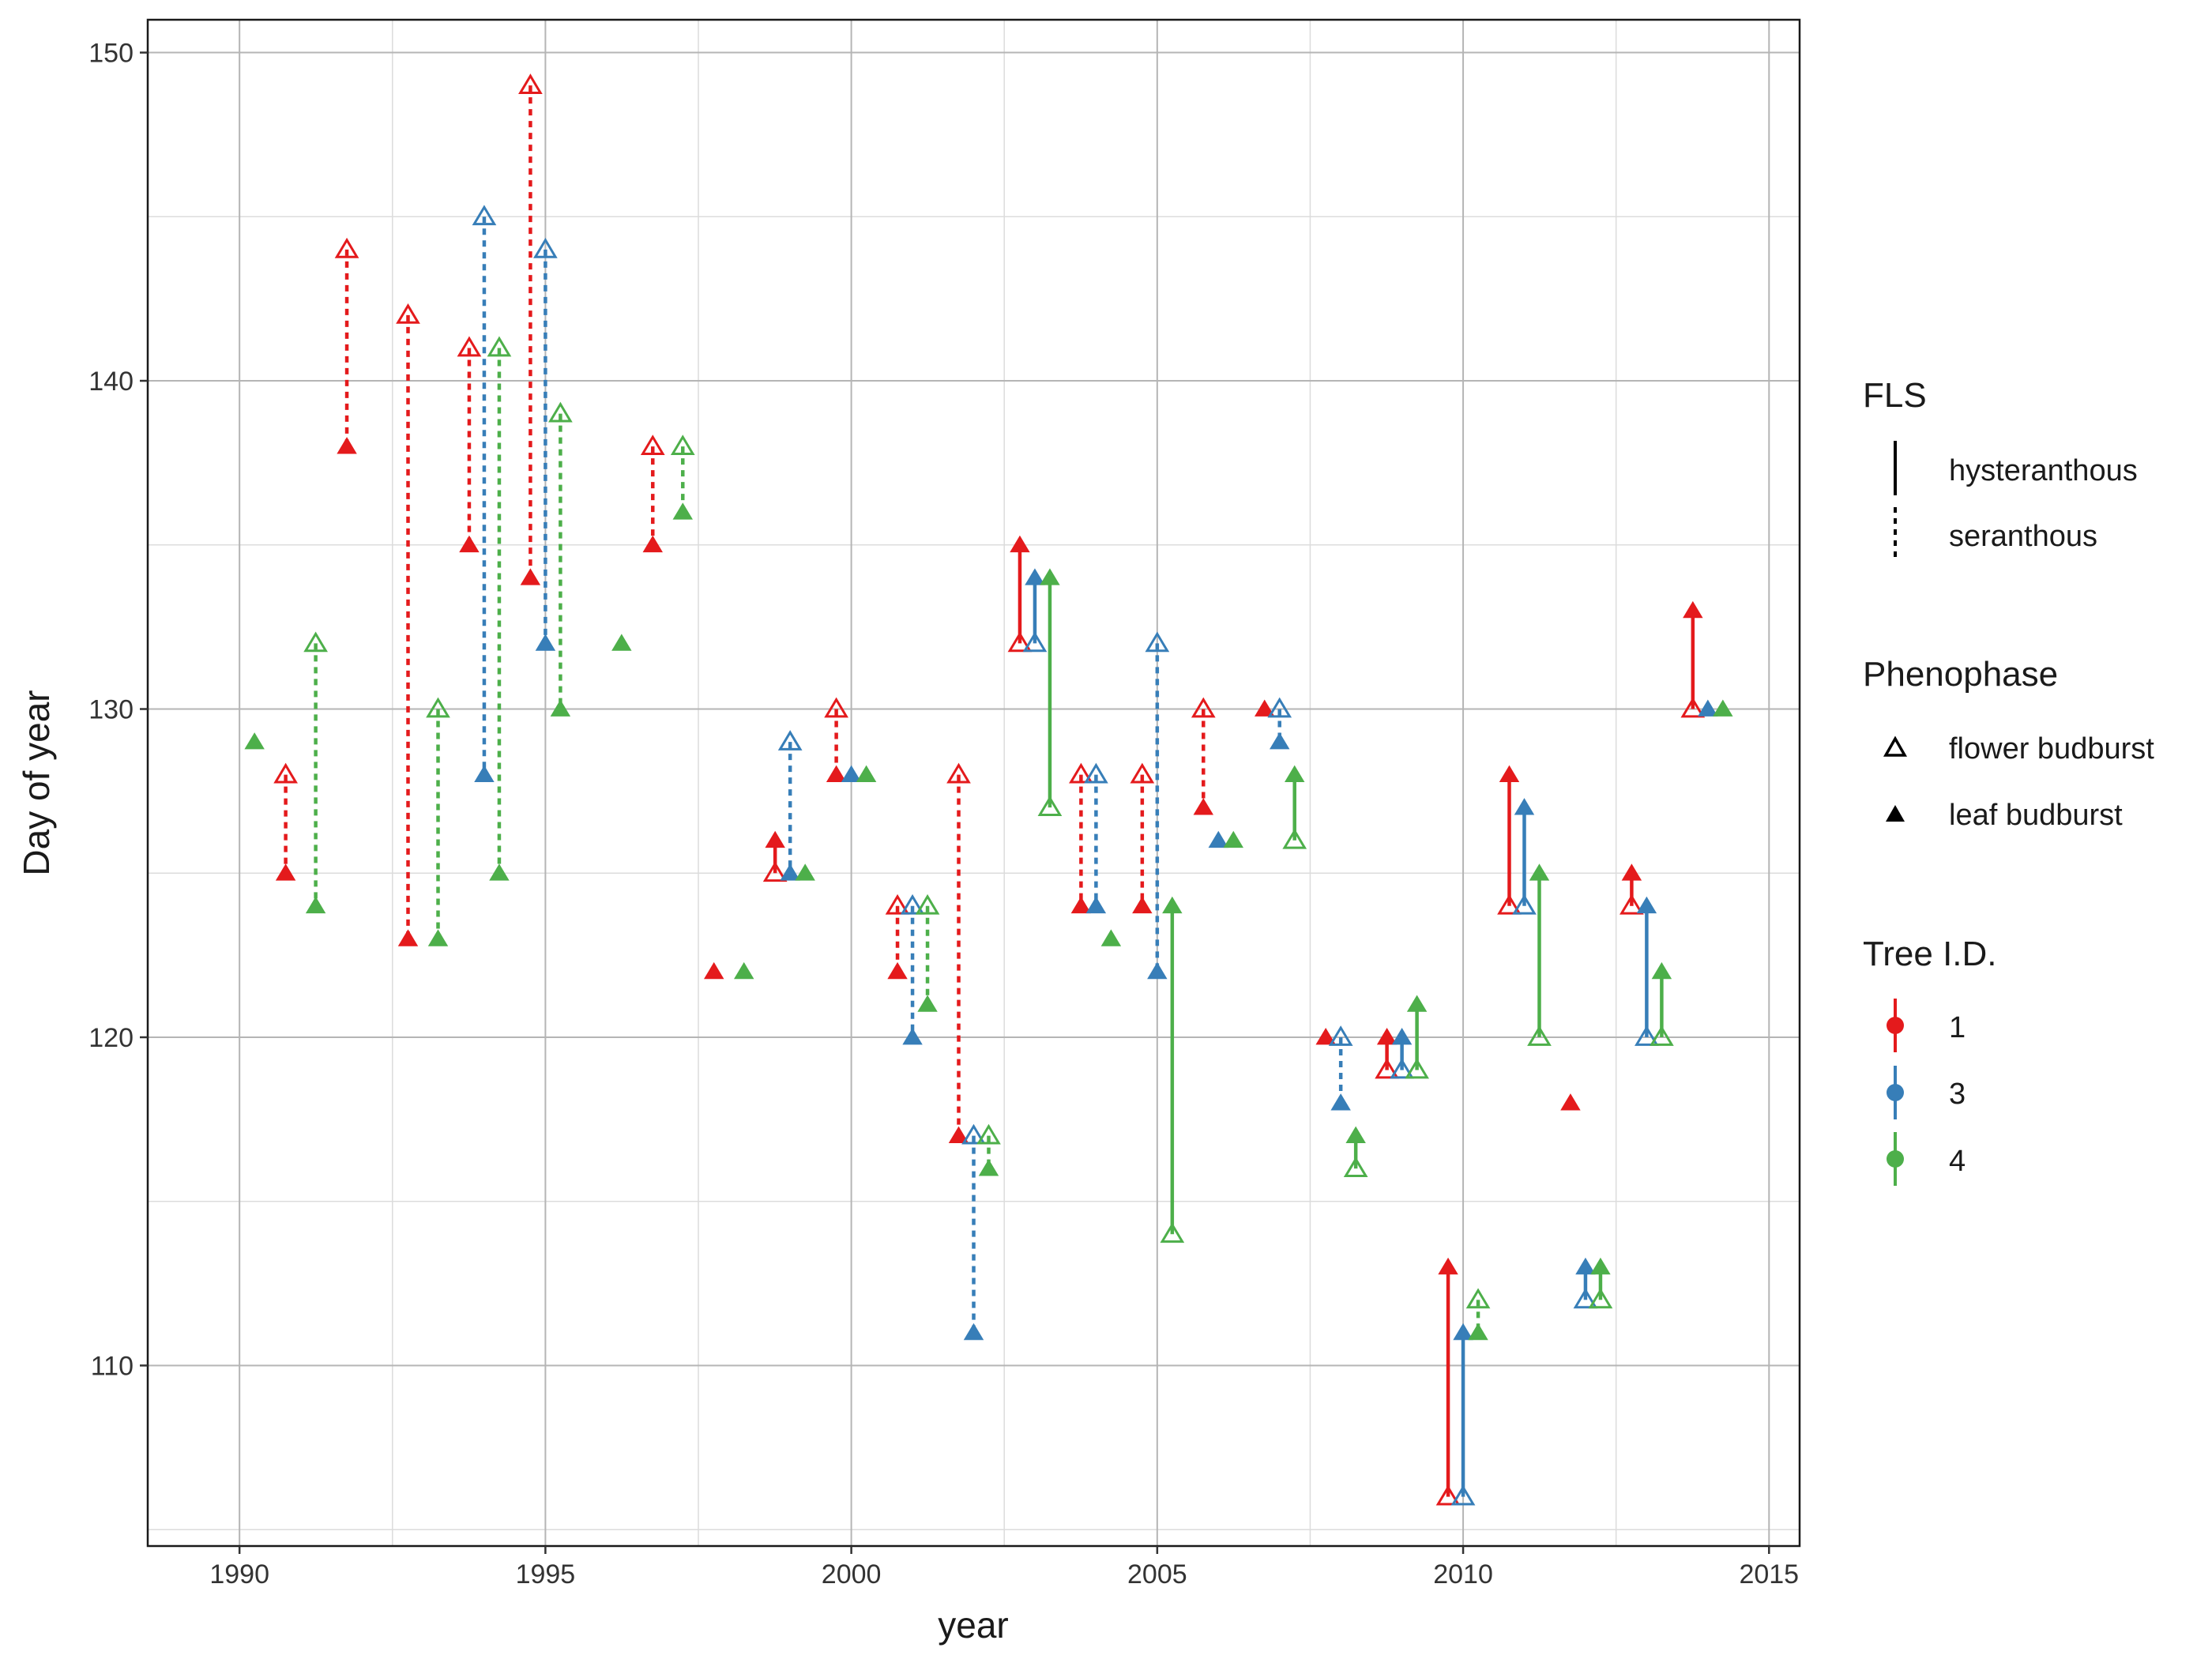 The image size is (2212, 1659). I want to click on leaf-point-tree-4-2010, so click(1478, 1332).